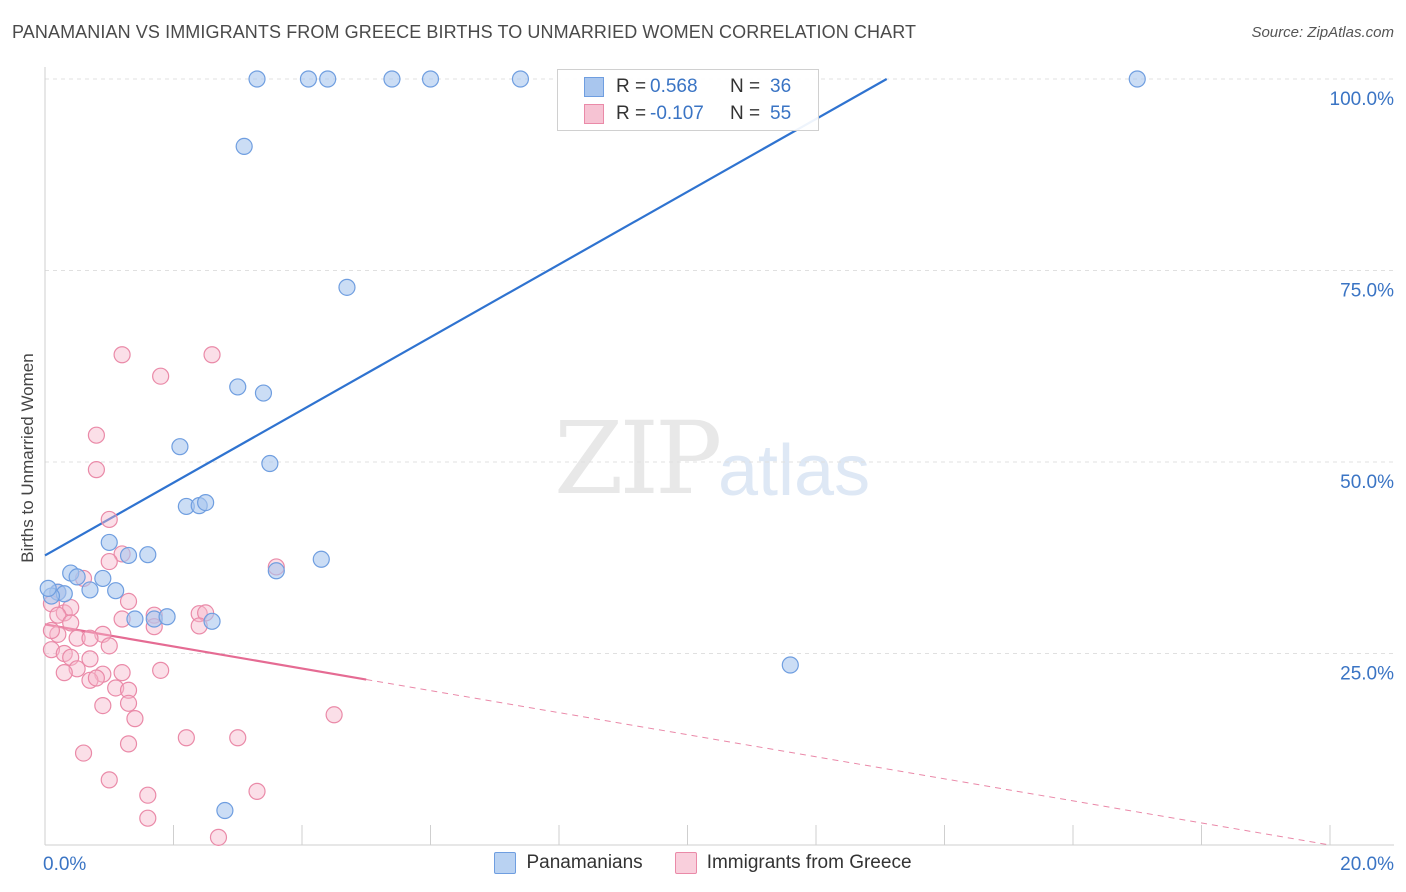 This screenshot has height=892, width=1406. I want to click on legend-label-greece: Immigrants from Greece, so click(809, 862).